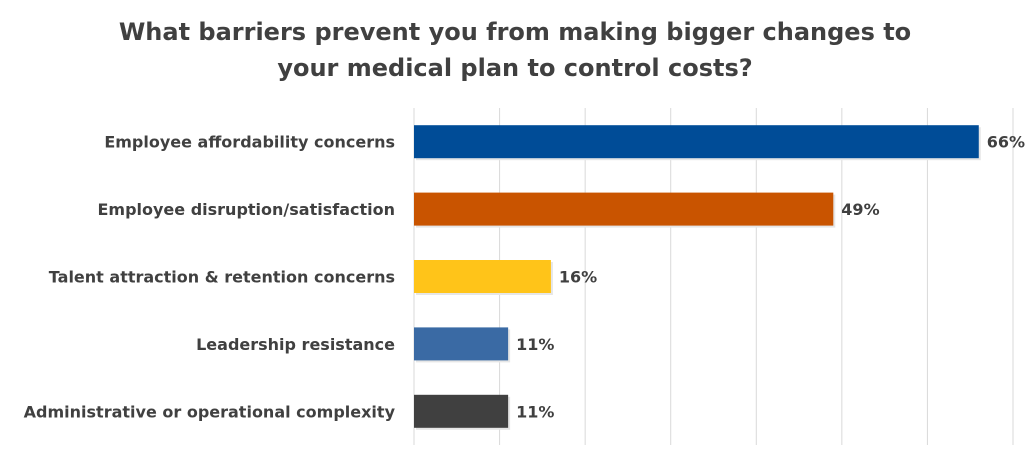 The height and width of the screenshot is (466, 1030). I want to click on data-label: 16%, so click(578, 277).